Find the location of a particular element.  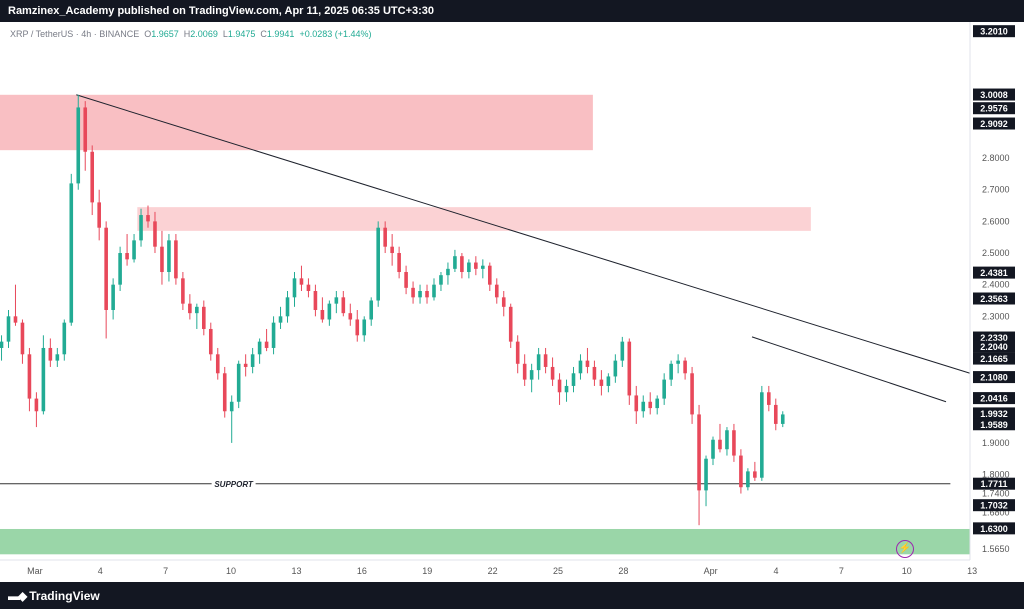

change-value: +0.0283 (+1.44%) is located at coordinates (335, 34).